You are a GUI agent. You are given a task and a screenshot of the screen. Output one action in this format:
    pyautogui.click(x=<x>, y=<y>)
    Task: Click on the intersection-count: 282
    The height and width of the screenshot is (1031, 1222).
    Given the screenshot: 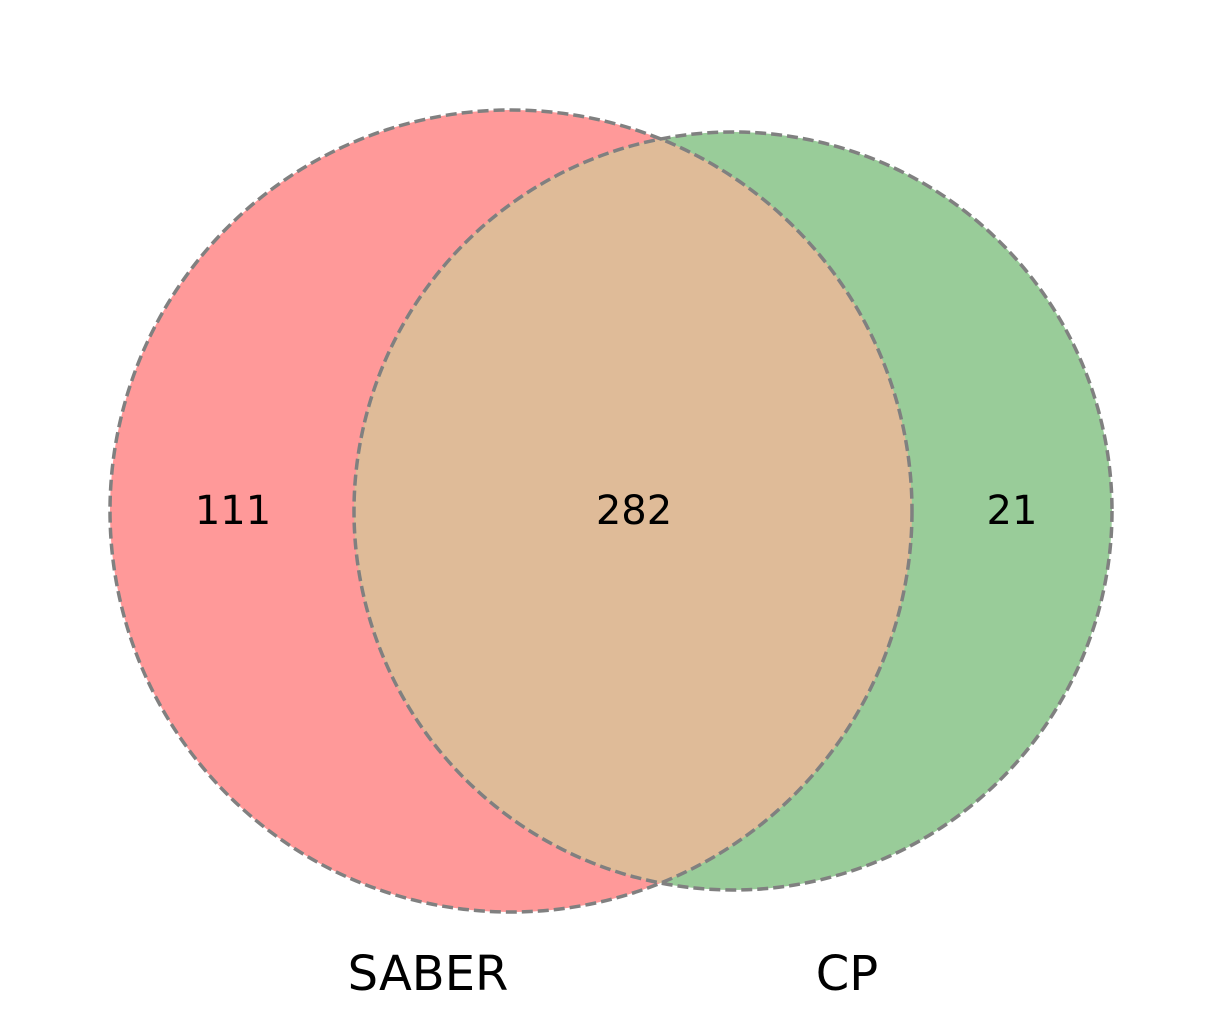 What is the action you would take?
    pyautogui.click(x=634, y=511)
    